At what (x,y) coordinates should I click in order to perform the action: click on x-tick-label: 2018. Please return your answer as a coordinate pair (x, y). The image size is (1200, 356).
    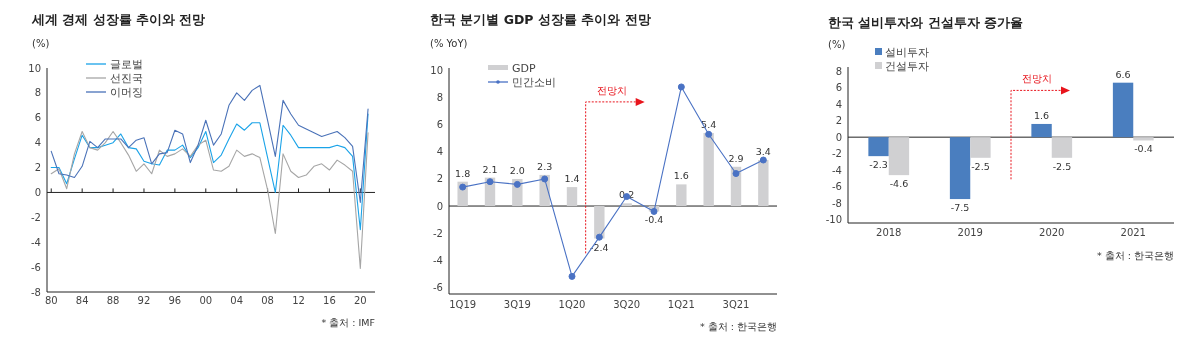
    Looking at the image, I should click on (889, 232).